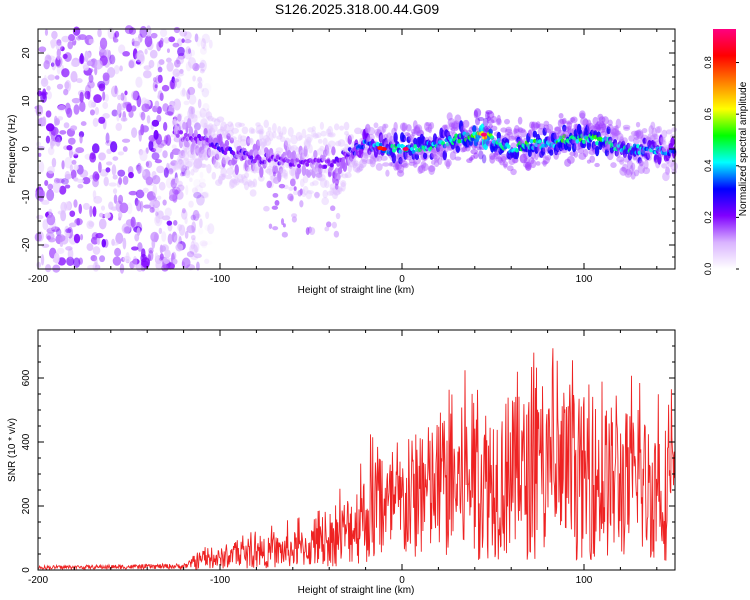 The image size is (750, 600). I want to click on spectrogram-xtick-label: 100, so click(584, 279).